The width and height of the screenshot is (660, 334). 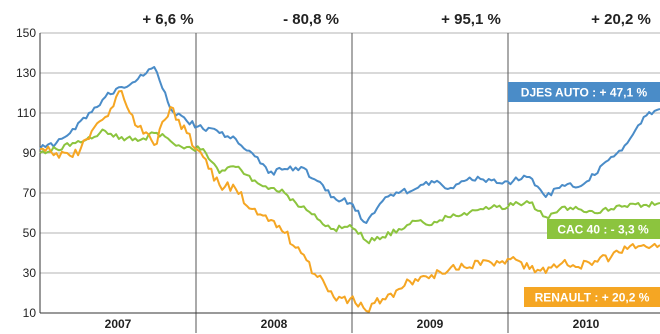 I want to click on series-label-djes-auto: DJES AUTO : + 47,1 %, so click(x=584, y=92).